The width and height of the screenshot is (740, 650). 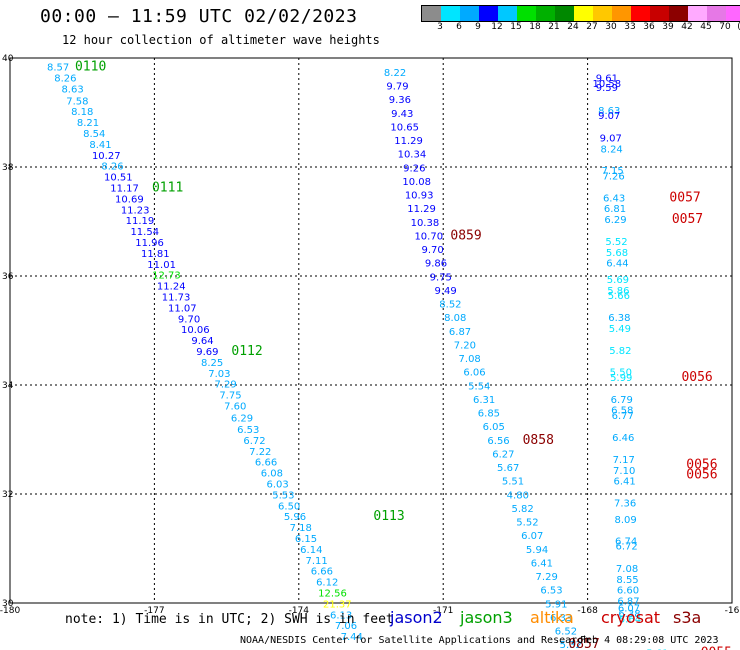 I want to click on wave-height-value: 8.41, so click(x=100, y=145).